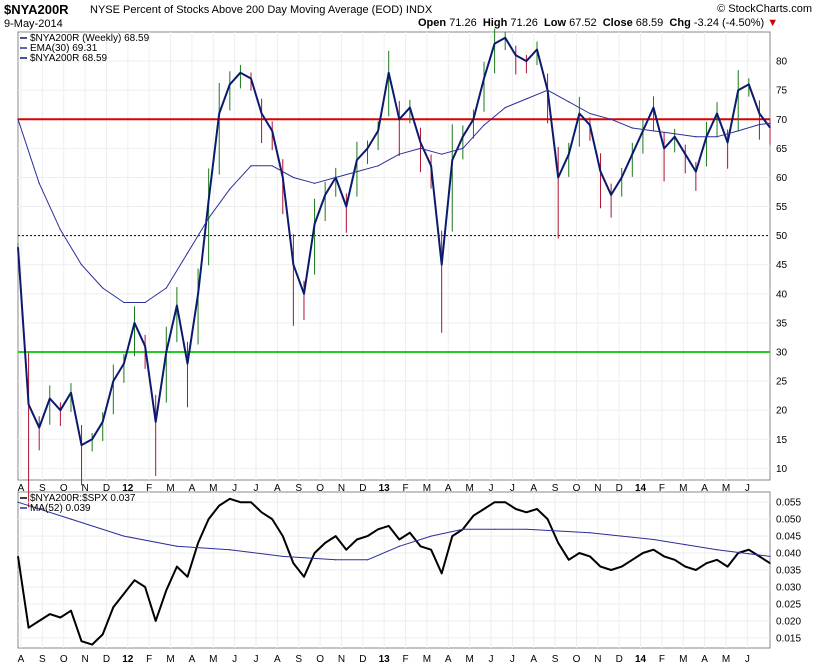 Image resolution: width=820 pixels, height=668 pixels. Describe the element at coordinates (788, 537) in the screenshot. I see `lower-y-tick-label: 0.045` at that location.